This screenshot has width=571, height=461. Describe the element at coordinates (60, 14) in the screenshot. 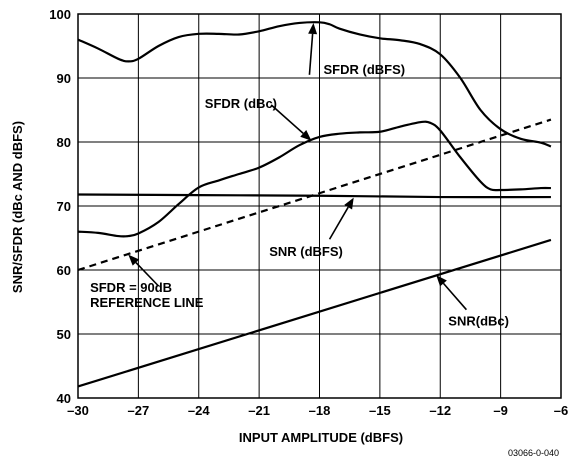

I see `y-tick-label: 100` at that location.